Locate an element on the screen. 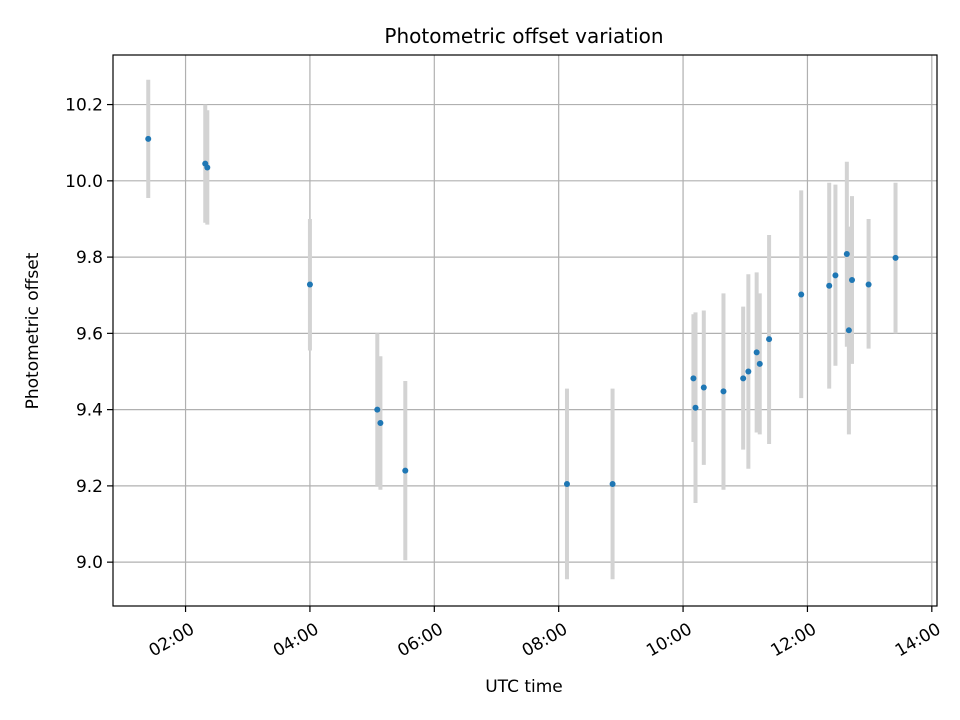 This screenshot has width=960, height=720. y-tick-label: 9.4 is located at coordinates (89, 411).